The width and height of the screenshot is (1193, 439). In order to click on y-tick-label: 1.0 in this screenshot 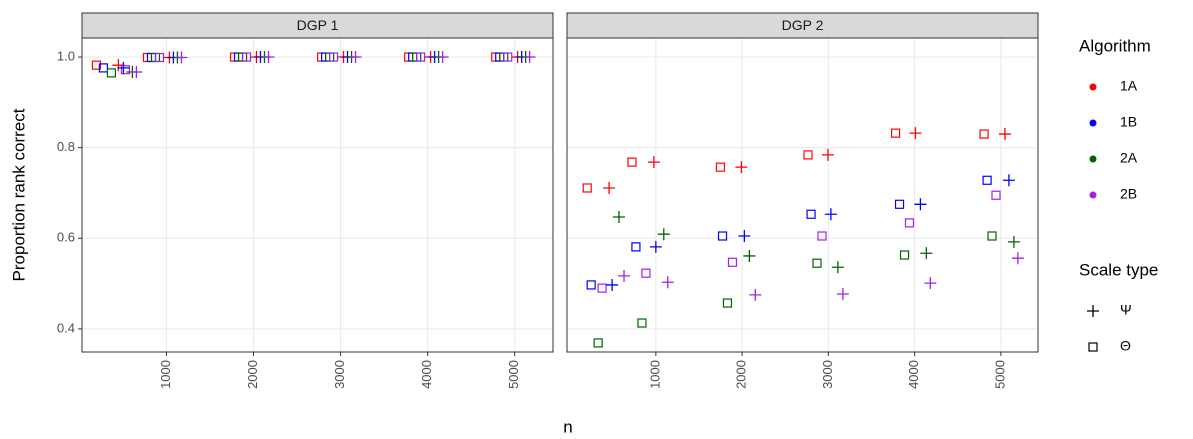, I will do `click(66, 55)`.